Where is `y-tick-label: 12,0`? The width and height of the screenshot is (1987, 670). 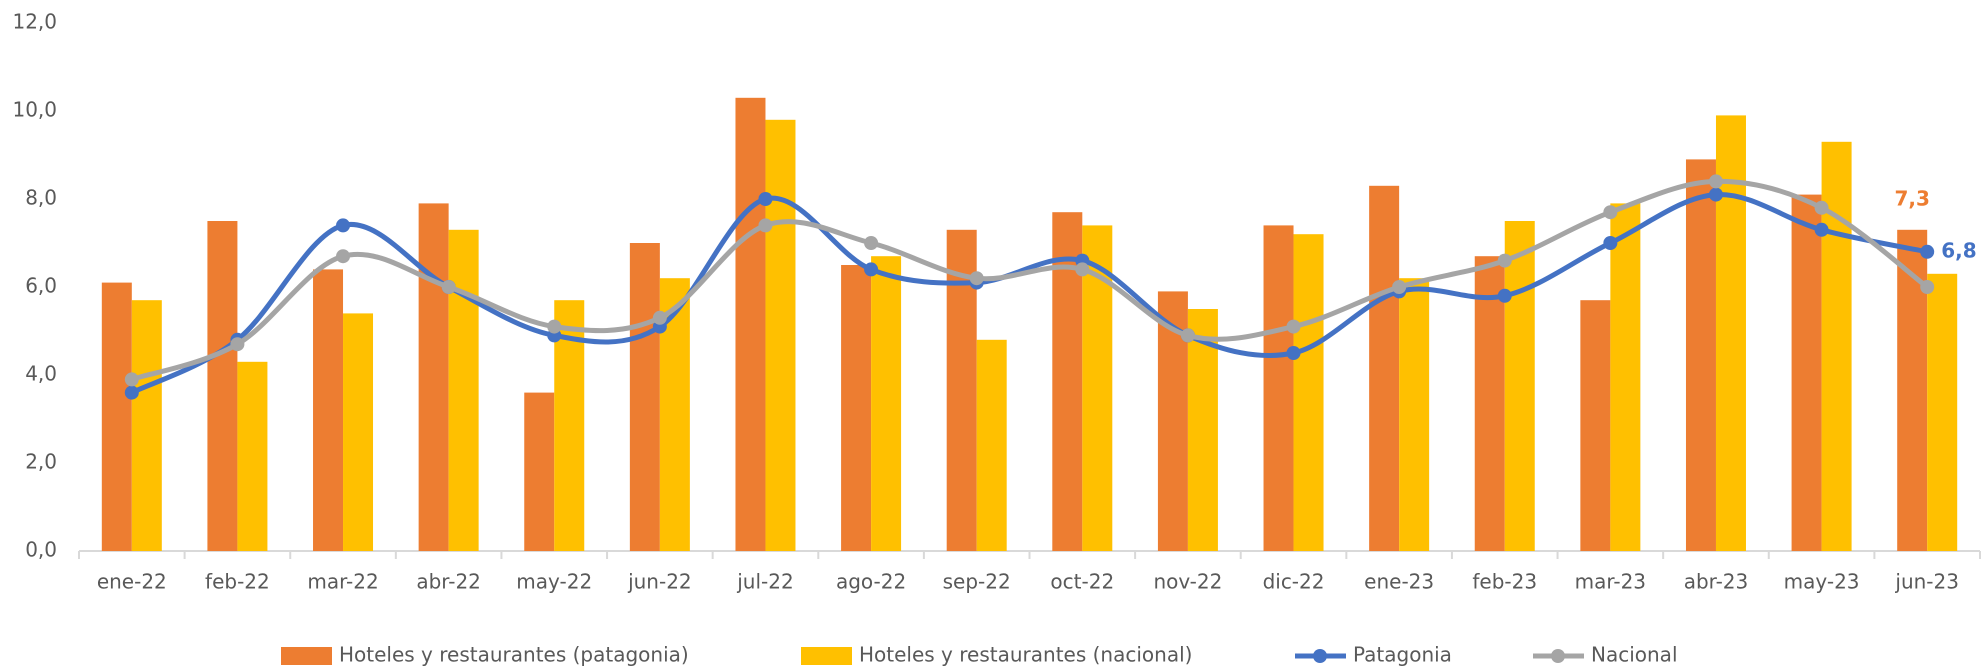 y-tick-label: 12,0 is located at coordinates (34, 22).